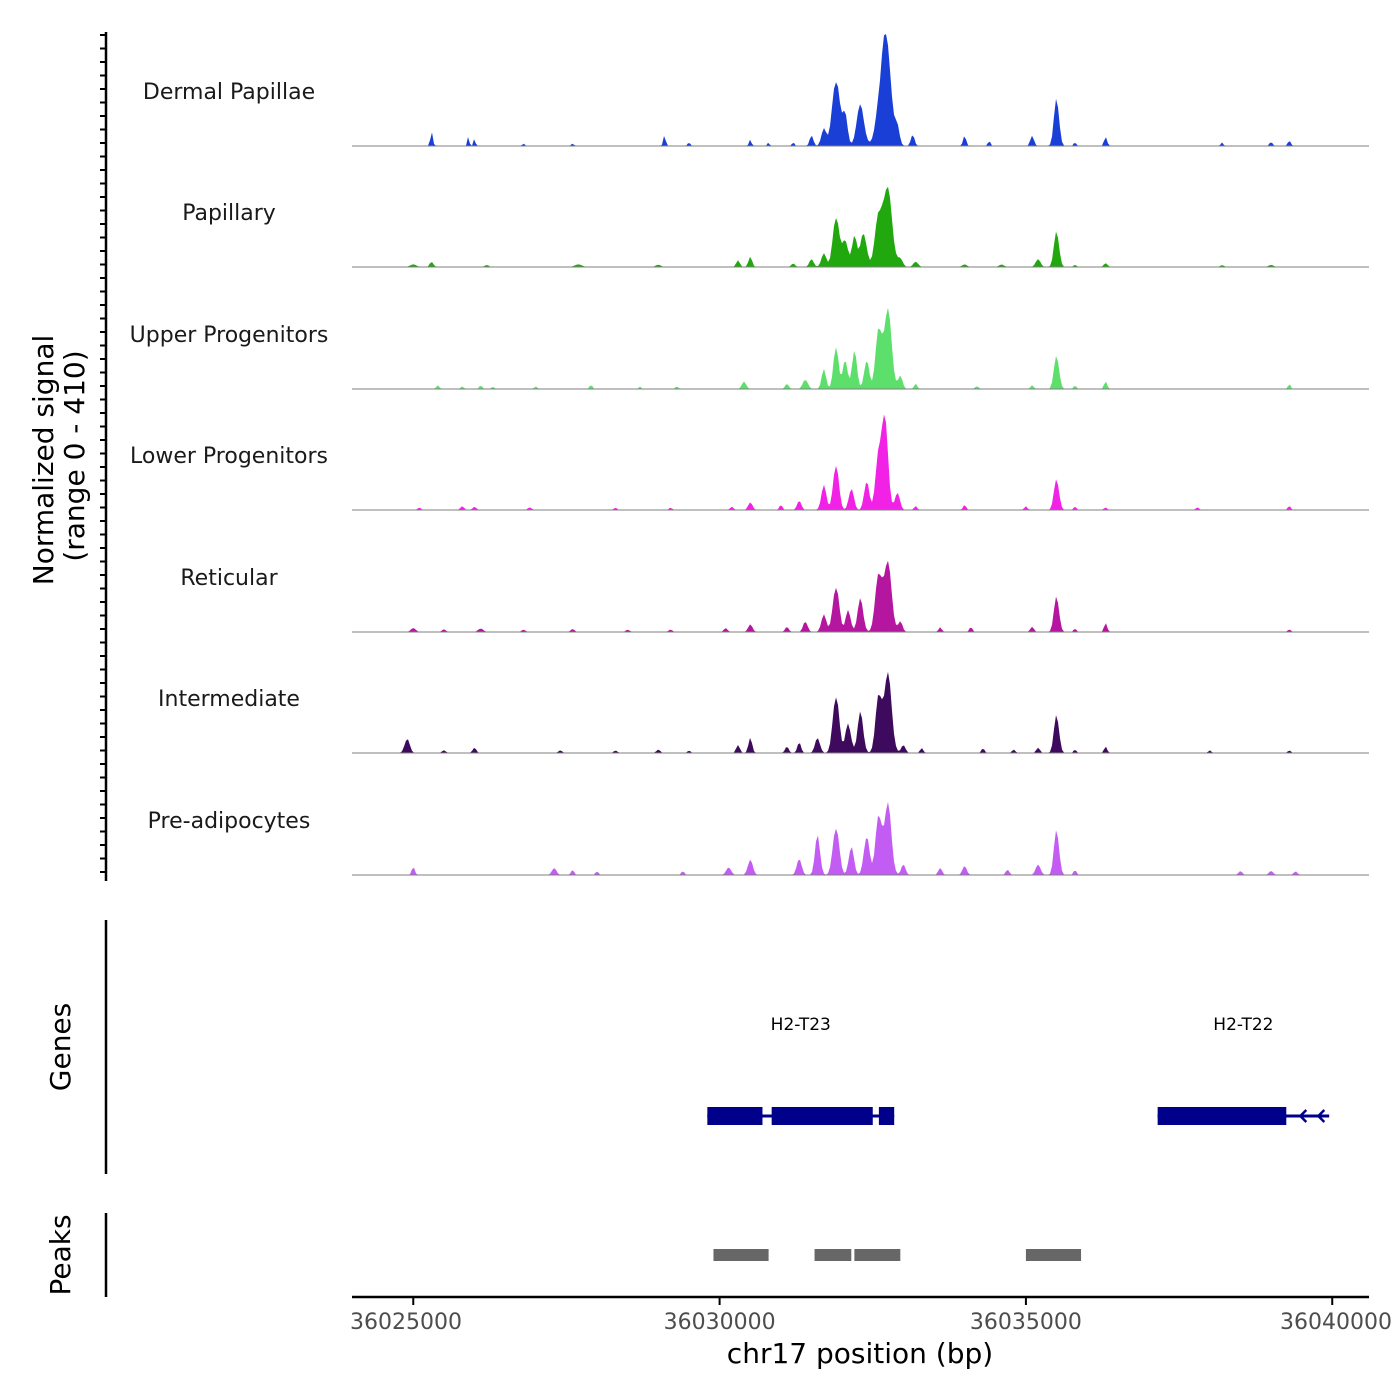 This screenshot has width=1400, height=1400. I want to click on track-upper-progenitors: Upper Progenitors, so click(749, 348).